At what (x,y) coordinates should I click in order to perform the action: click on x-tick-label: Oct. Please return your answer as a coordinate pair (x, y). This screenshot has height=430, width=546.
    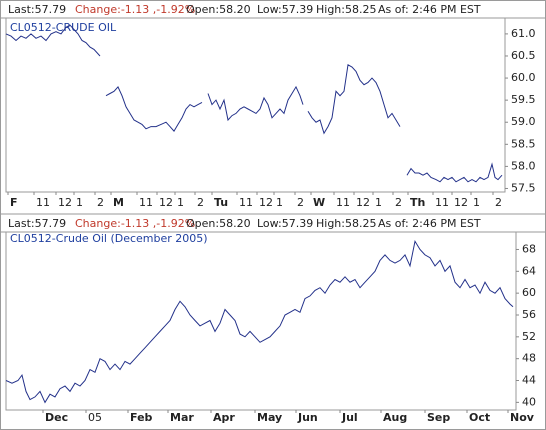
    Looking at the image, I should click on (479, 417).